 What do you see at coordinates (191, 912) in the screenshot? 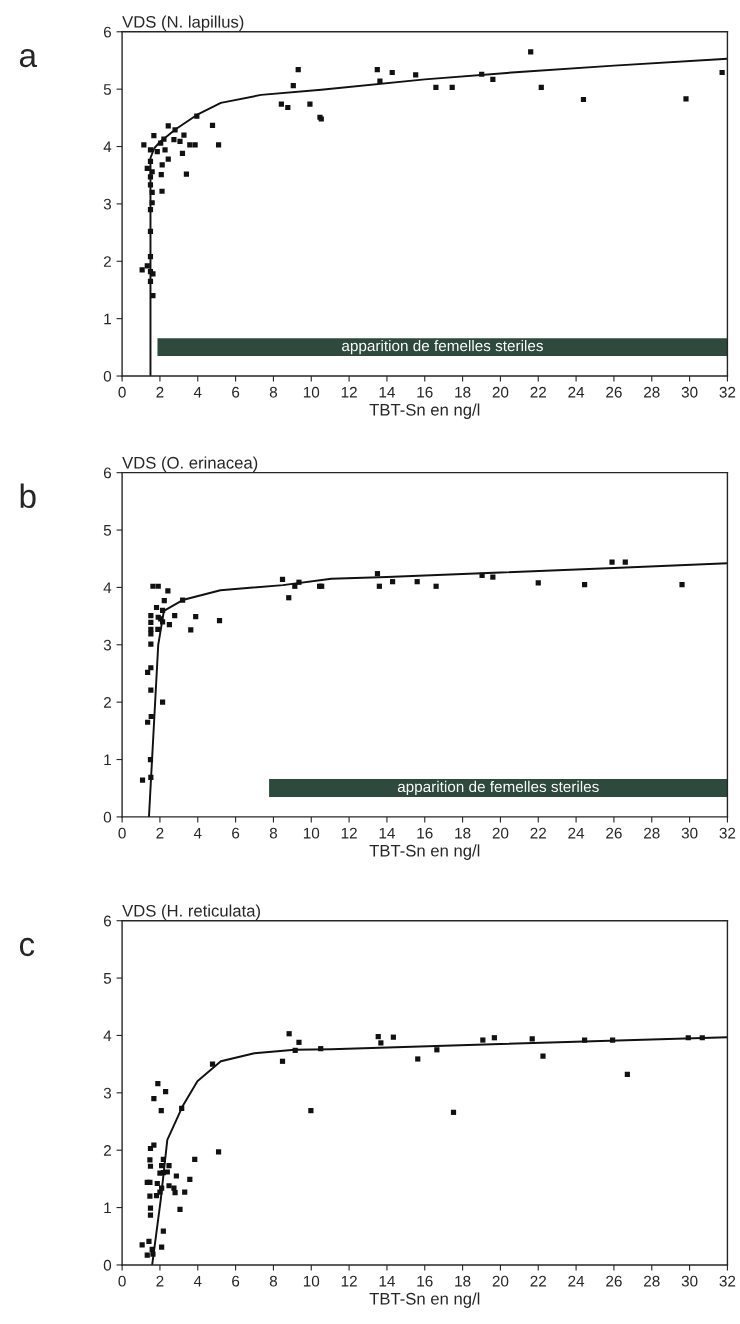
I see `chart-title: VDS (H. reticulata)` at bounding box center [191, 912].